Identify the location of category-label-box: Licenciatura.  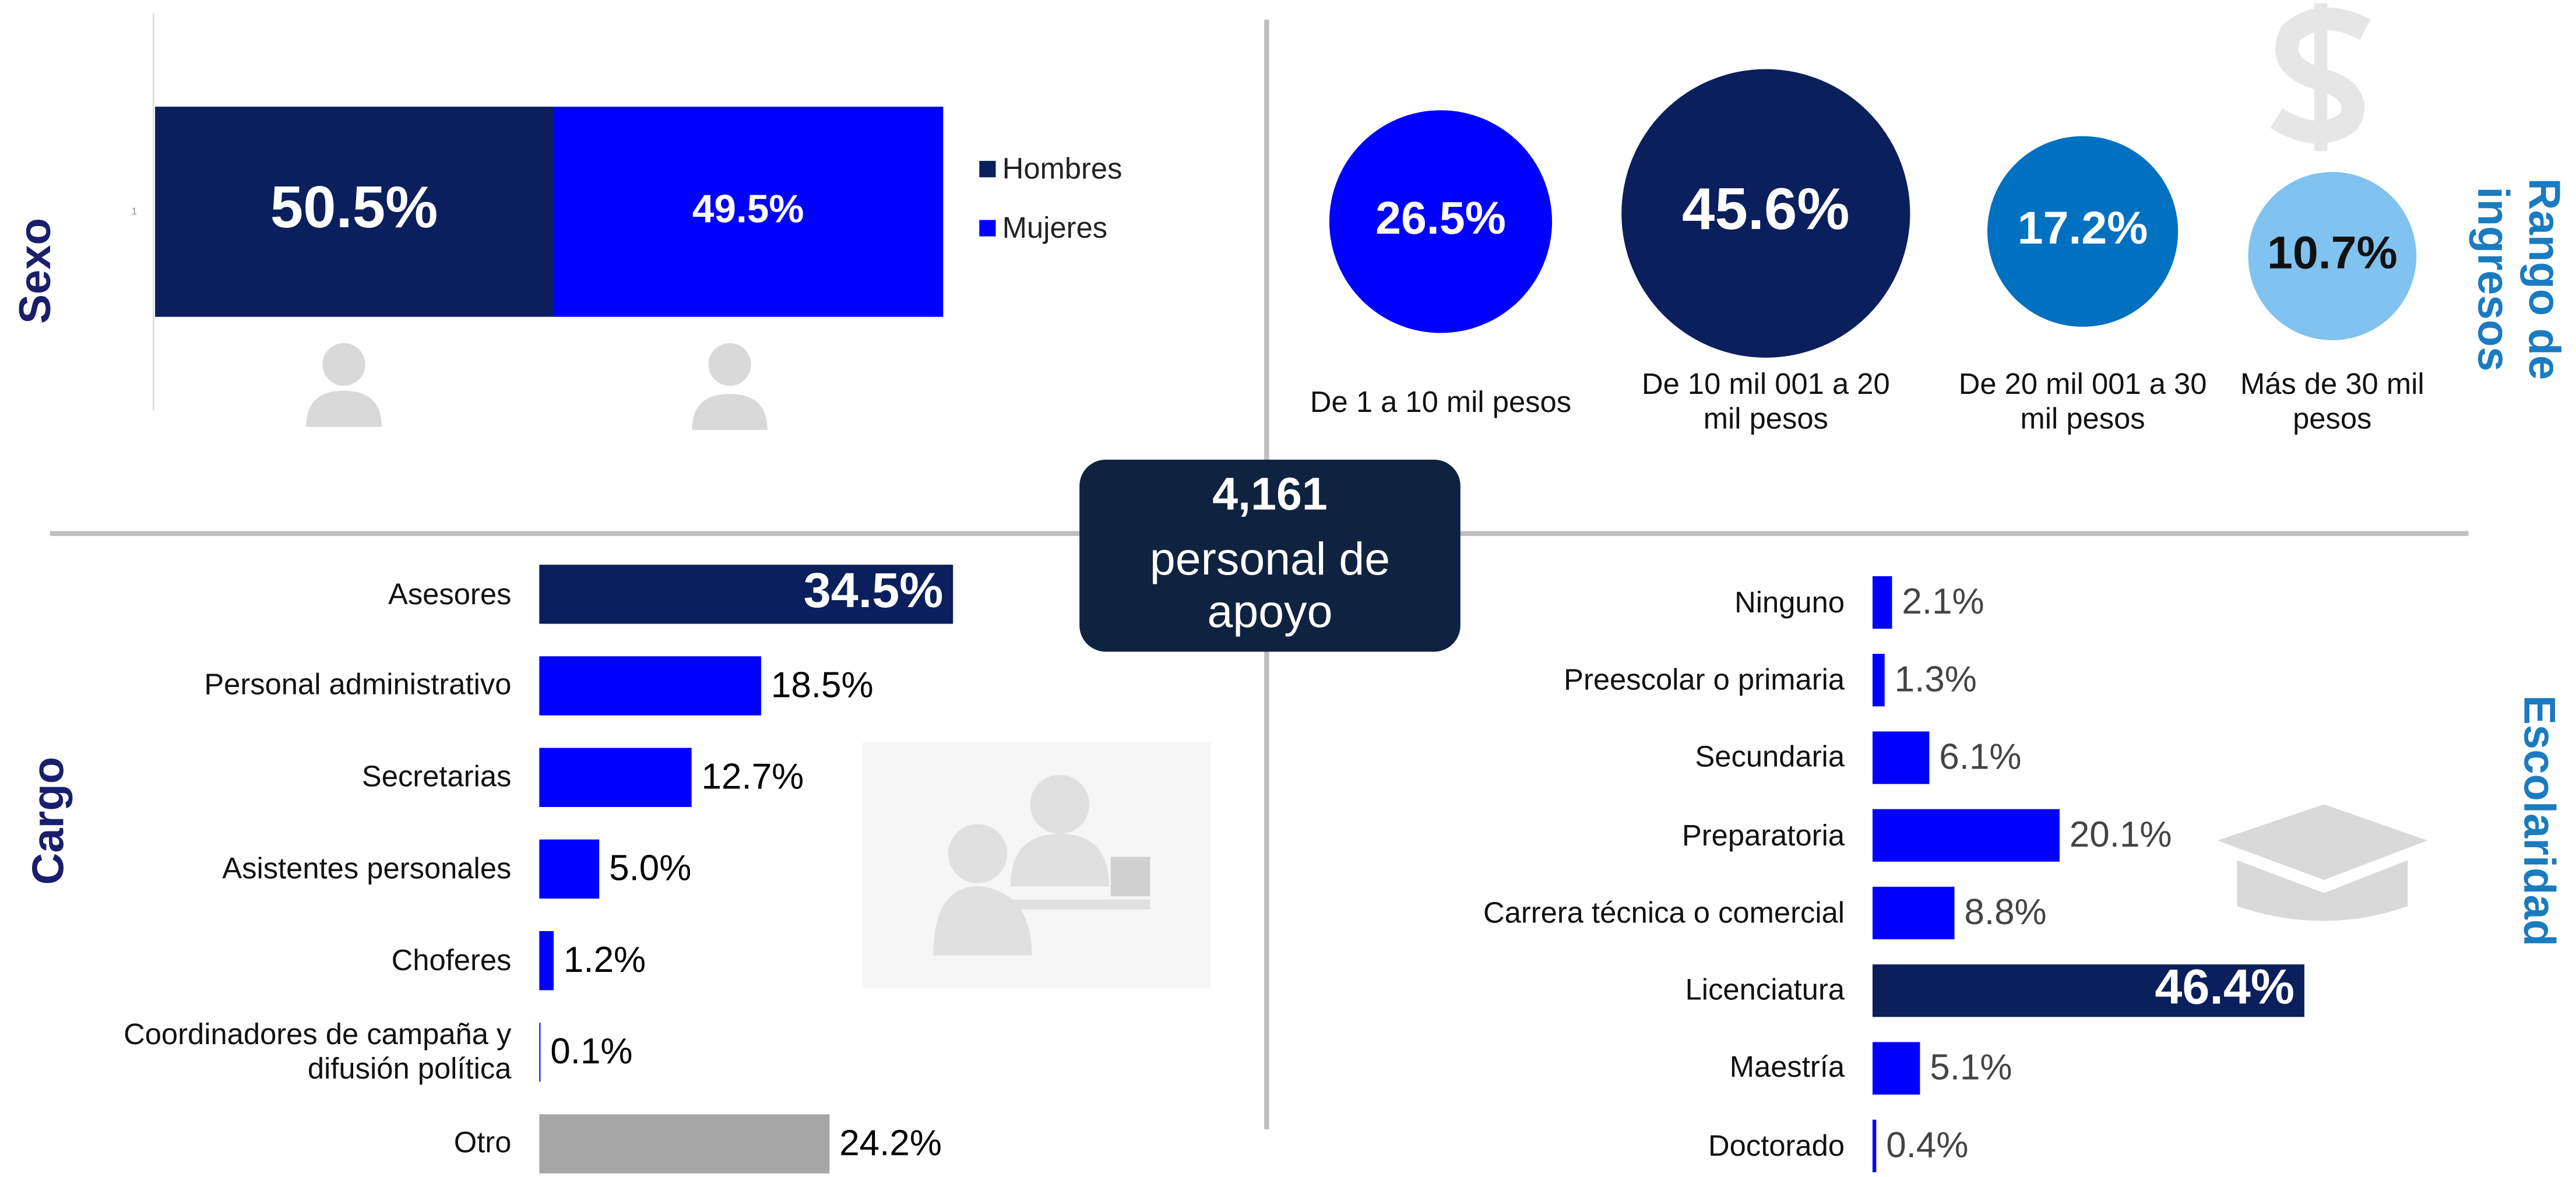
(1765, 990).